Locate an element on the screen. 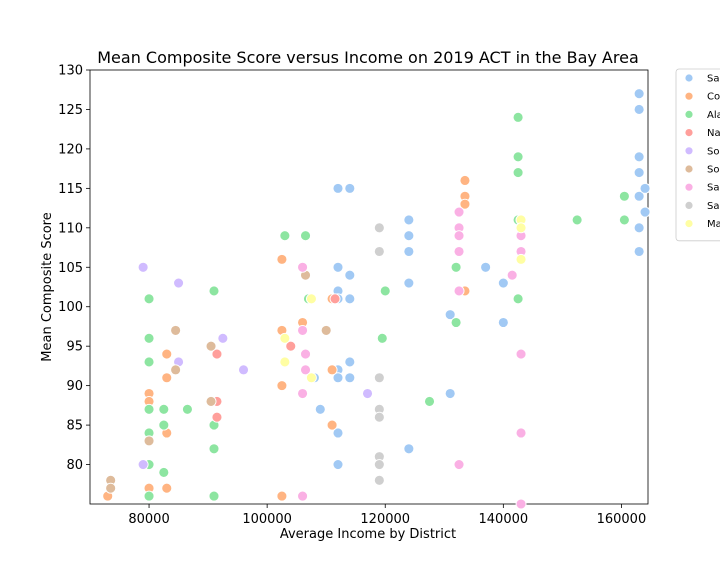 Image resolution: width=720 pixels, height=576 pixels. legend-label: Ma is located at coordinates (713, 224).